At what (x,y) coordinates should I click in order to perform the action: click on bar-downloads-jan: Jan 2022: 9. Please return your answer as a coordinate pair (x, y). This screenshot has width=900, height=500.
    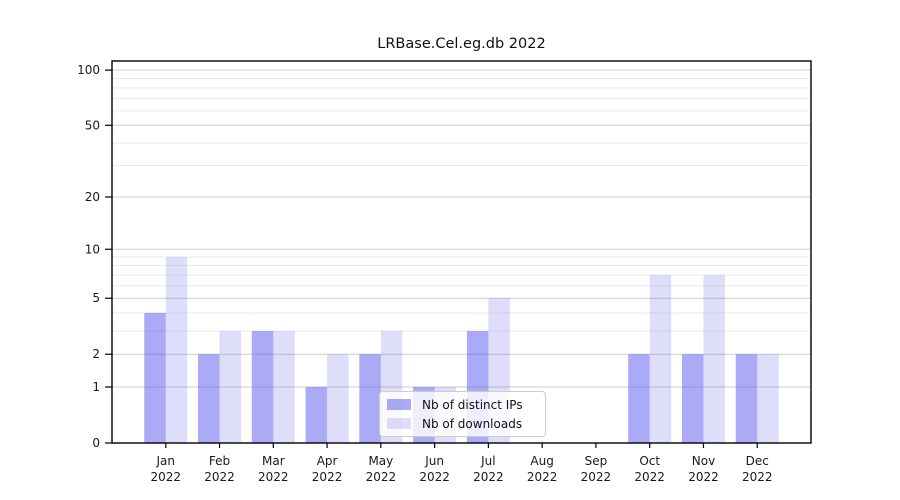
    Looking at the image, I should click on (176, 349).